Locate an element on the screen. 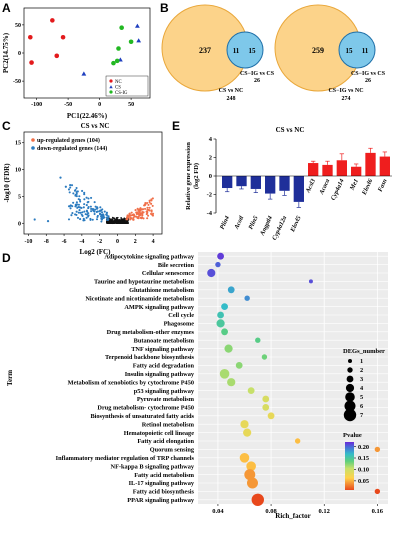 This screenshot has height=550, width=401. panel-a-y-tick-label: 0 is located at coordinates (19, 54).